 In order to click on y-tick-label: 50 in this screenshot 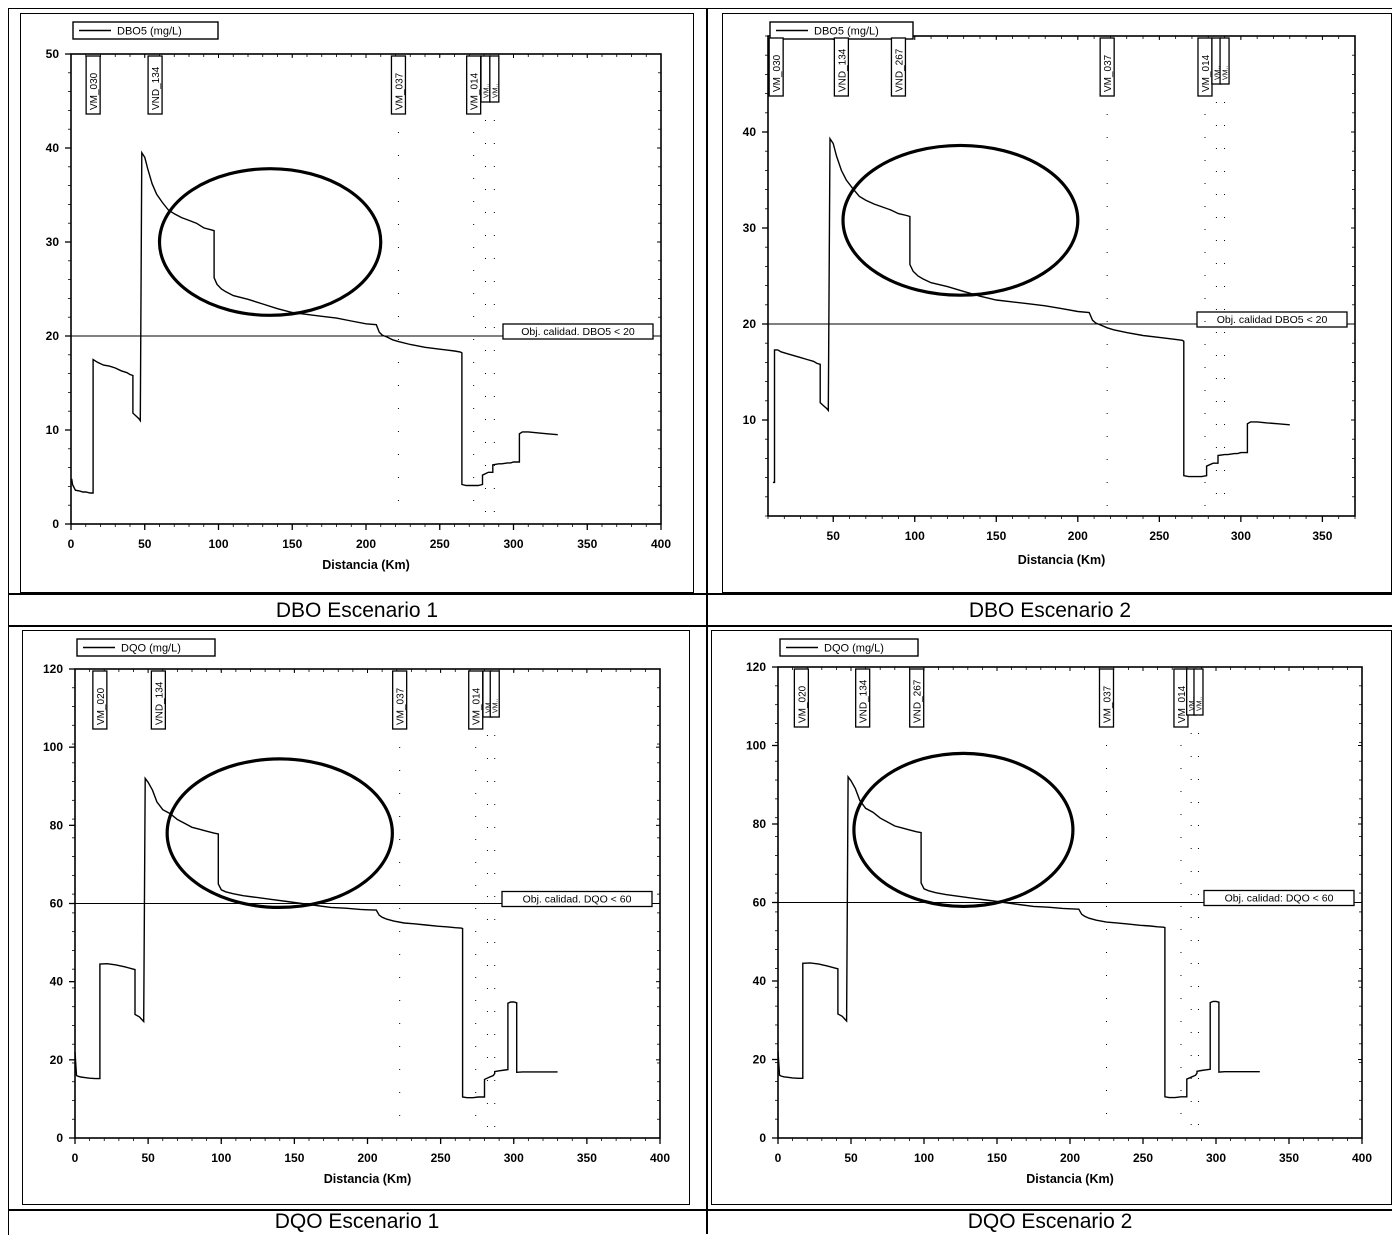, I will do `click(53, 54)`.